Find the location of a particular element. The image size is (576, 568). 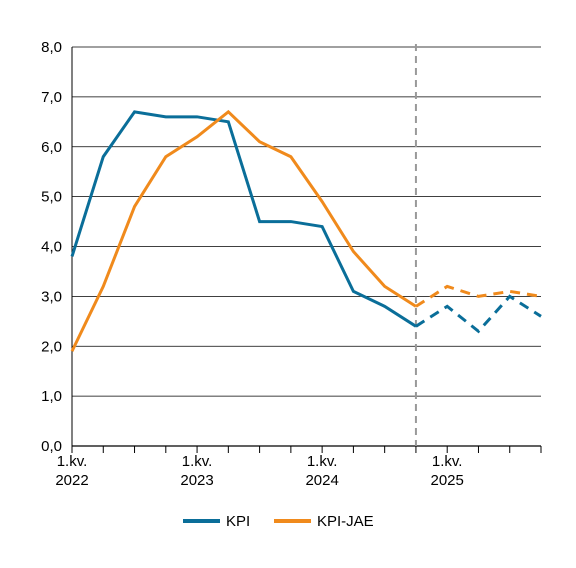

y-axis-tick-labels: 0,0 1,0 2,0 3,0 4,0 5,0 6,0 7,0 8,0 is located at coordinates (51, 247).